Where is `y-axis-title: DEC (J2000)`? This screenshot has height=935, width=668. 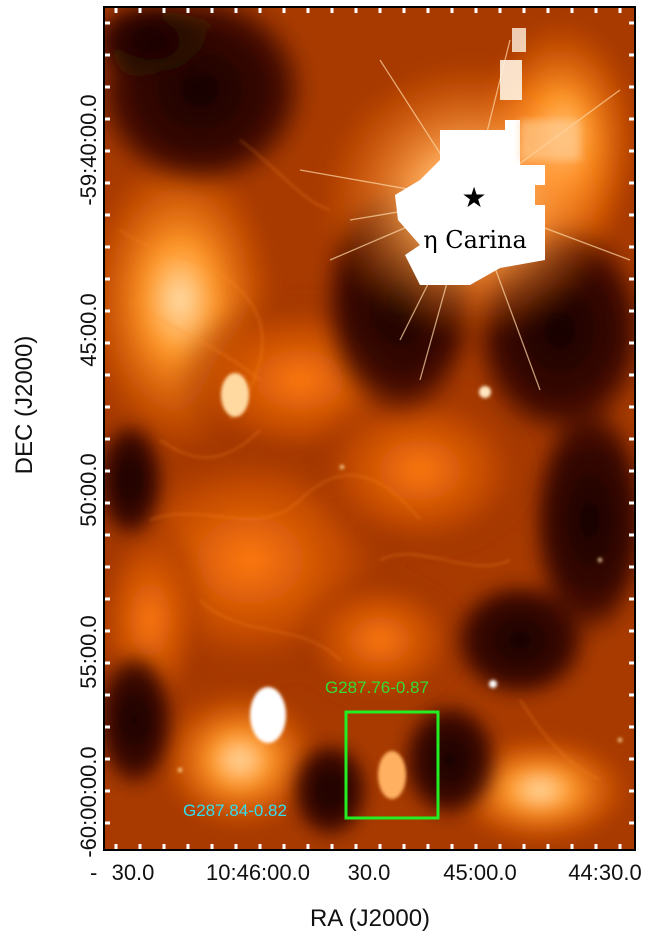 y-axis-title: DEC (J2000) is located at coordinates (24, 405).